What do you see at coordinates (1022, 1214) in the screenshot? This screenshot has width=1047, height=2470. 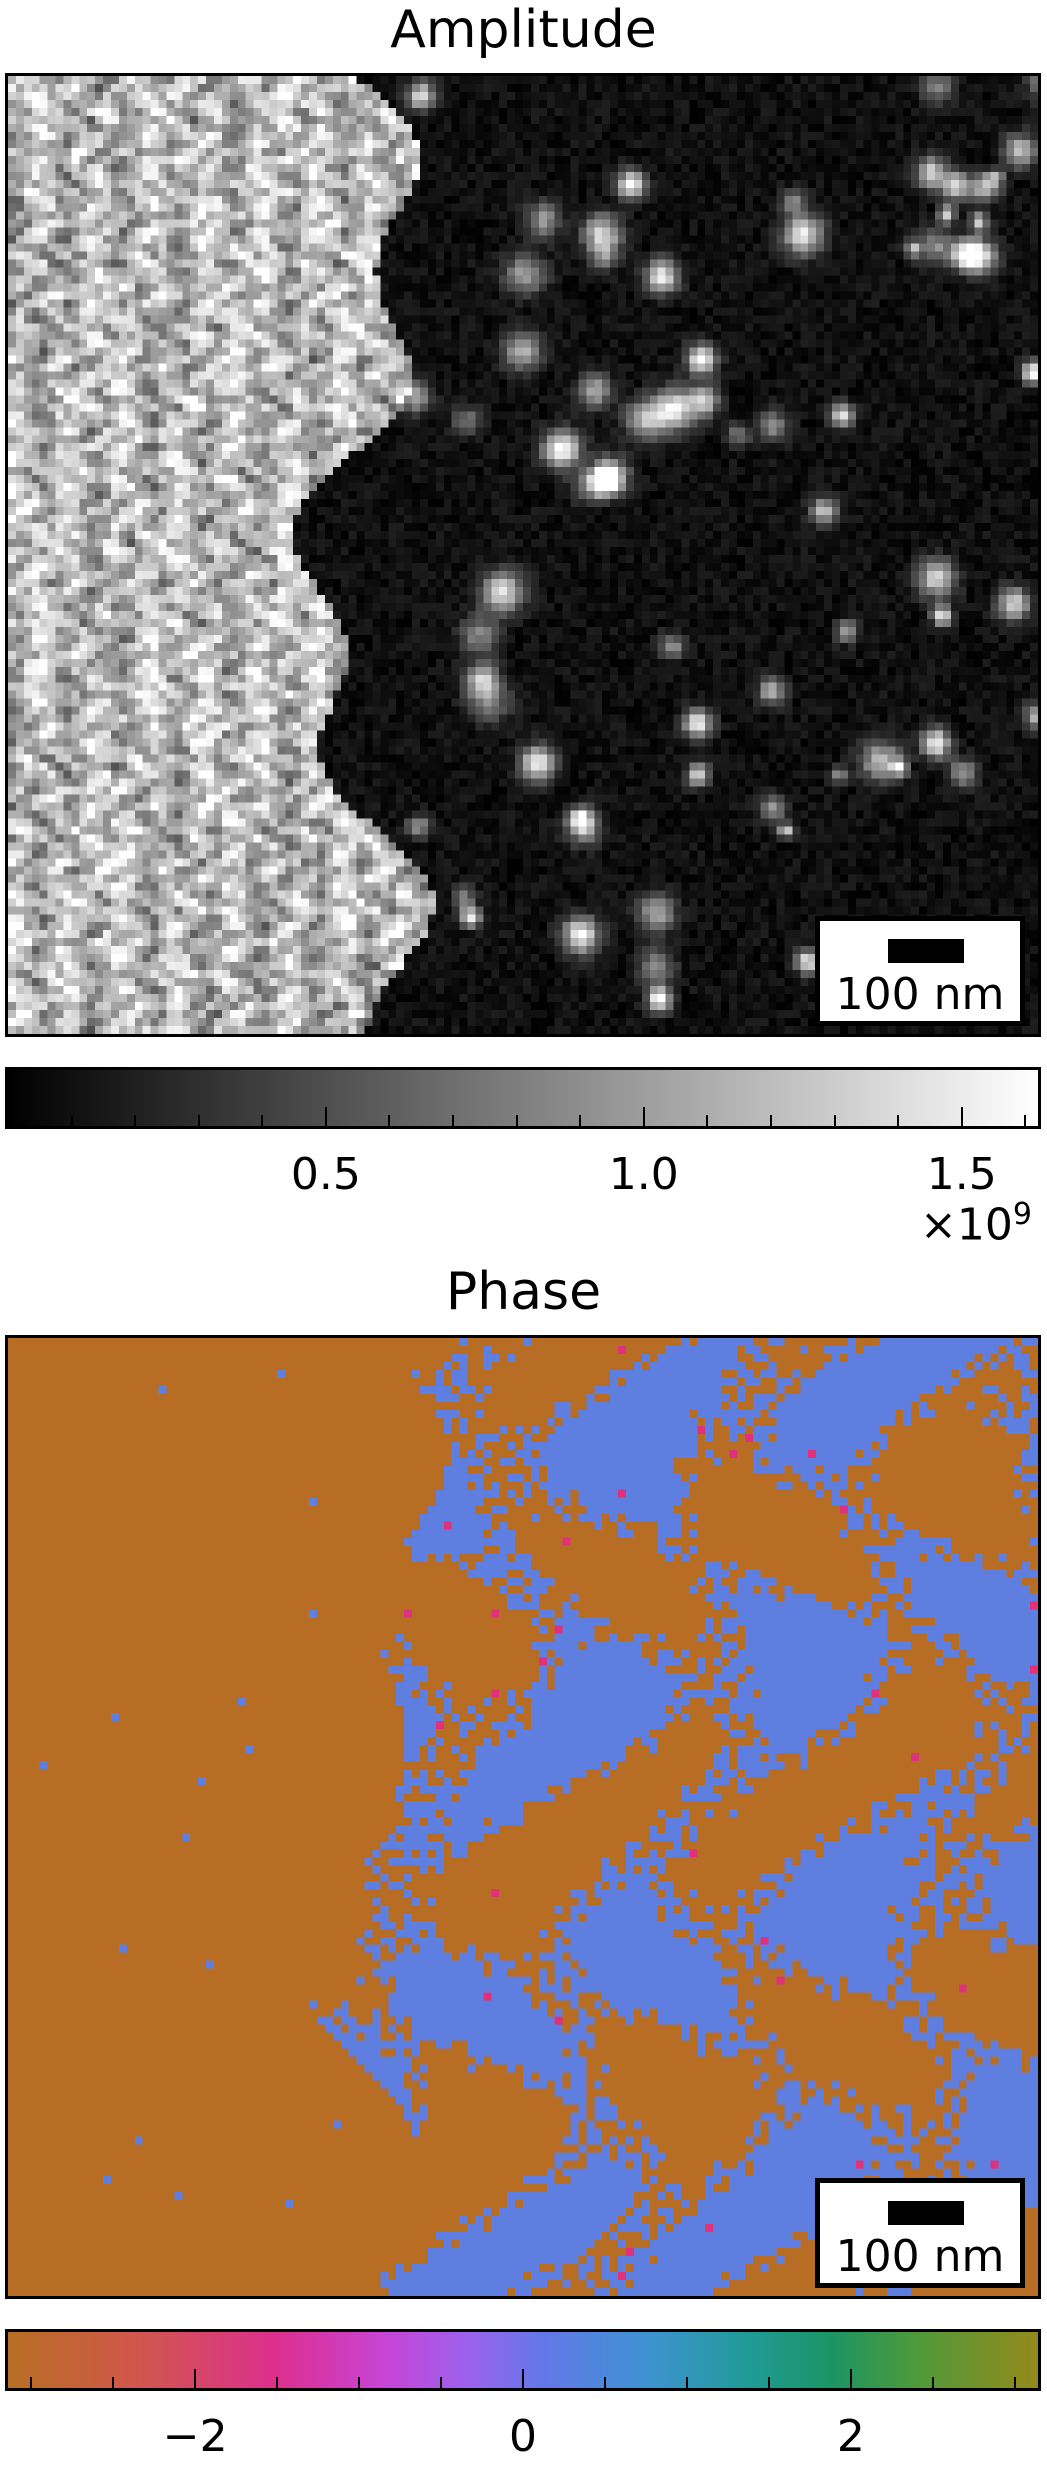 I see `multiplier-exponent: 9` at bounding box center [1022, 1214].